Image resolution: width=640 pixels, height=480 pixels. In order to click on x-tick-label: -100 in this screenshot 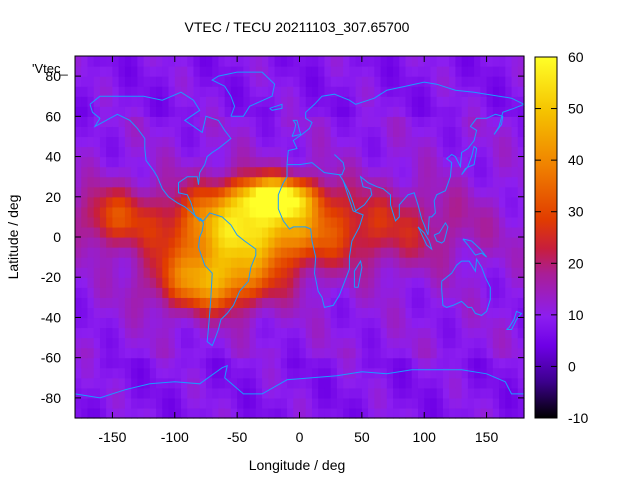, I will do `click(175, 437)`.